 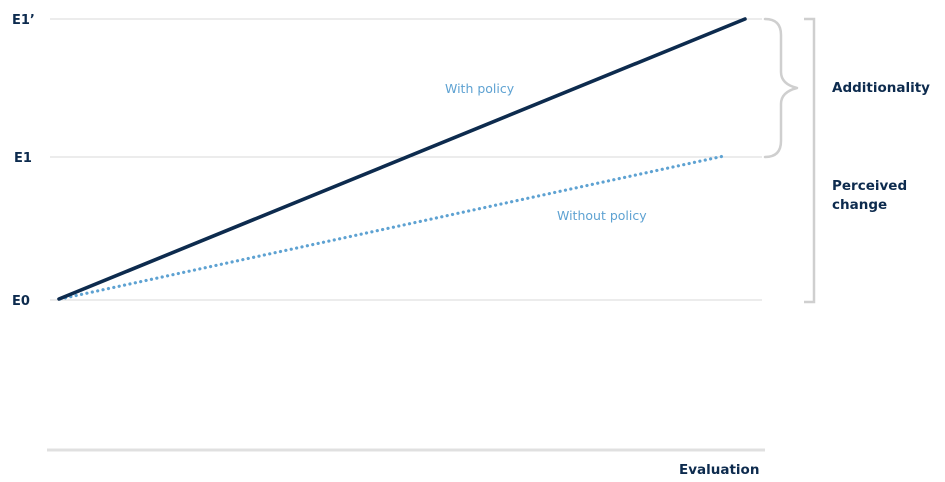 I want to click on additionality-brace, so click(x=781, y=88).